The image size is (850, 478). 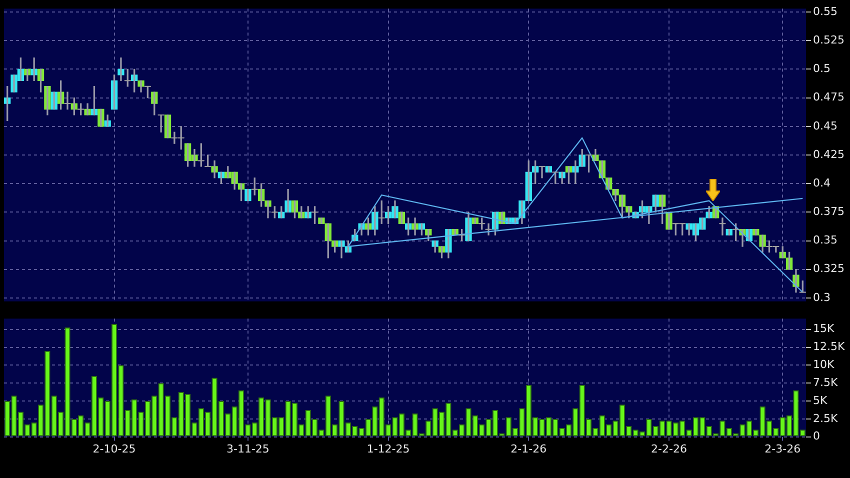 What do you see at coordinates (824, 329) in the screenshot?
I see `y-tick-label: 15K` at bounding box center [824, 329].